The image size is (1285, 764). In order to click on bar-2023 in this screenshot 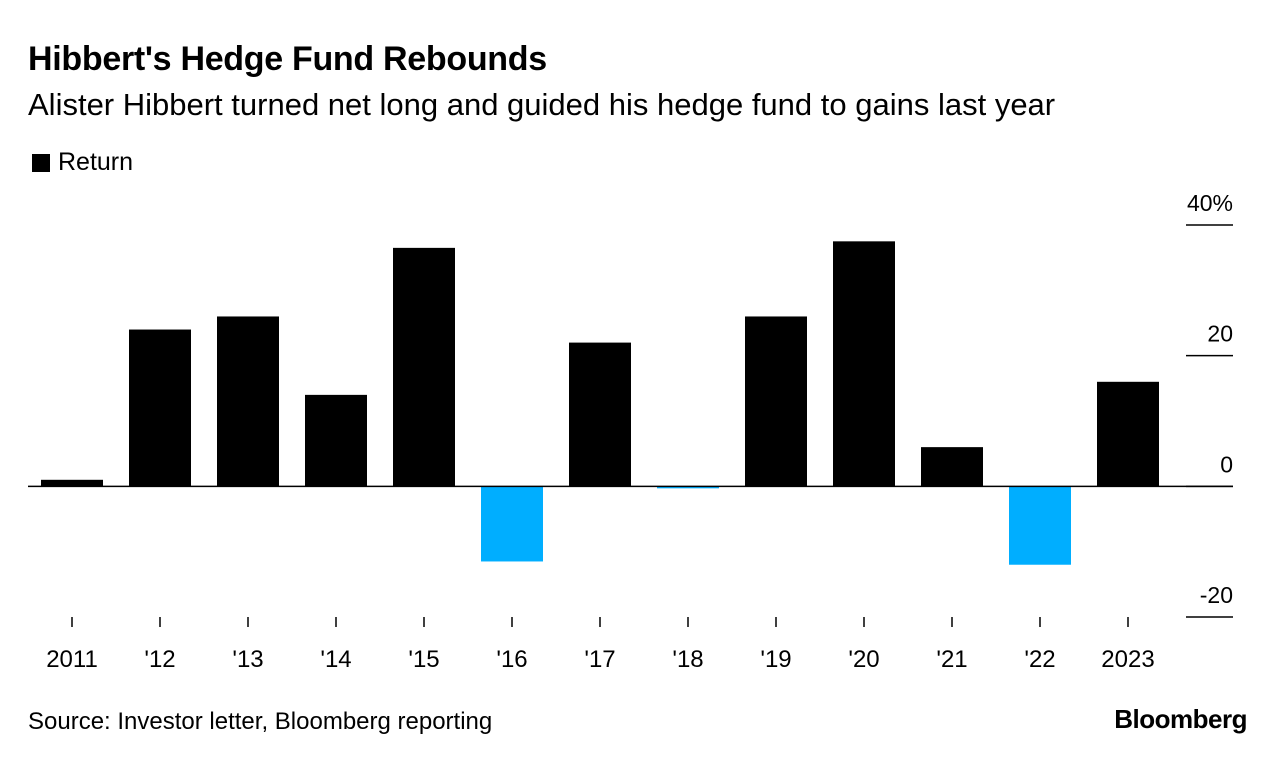, I will do `click(1128, 434)`.